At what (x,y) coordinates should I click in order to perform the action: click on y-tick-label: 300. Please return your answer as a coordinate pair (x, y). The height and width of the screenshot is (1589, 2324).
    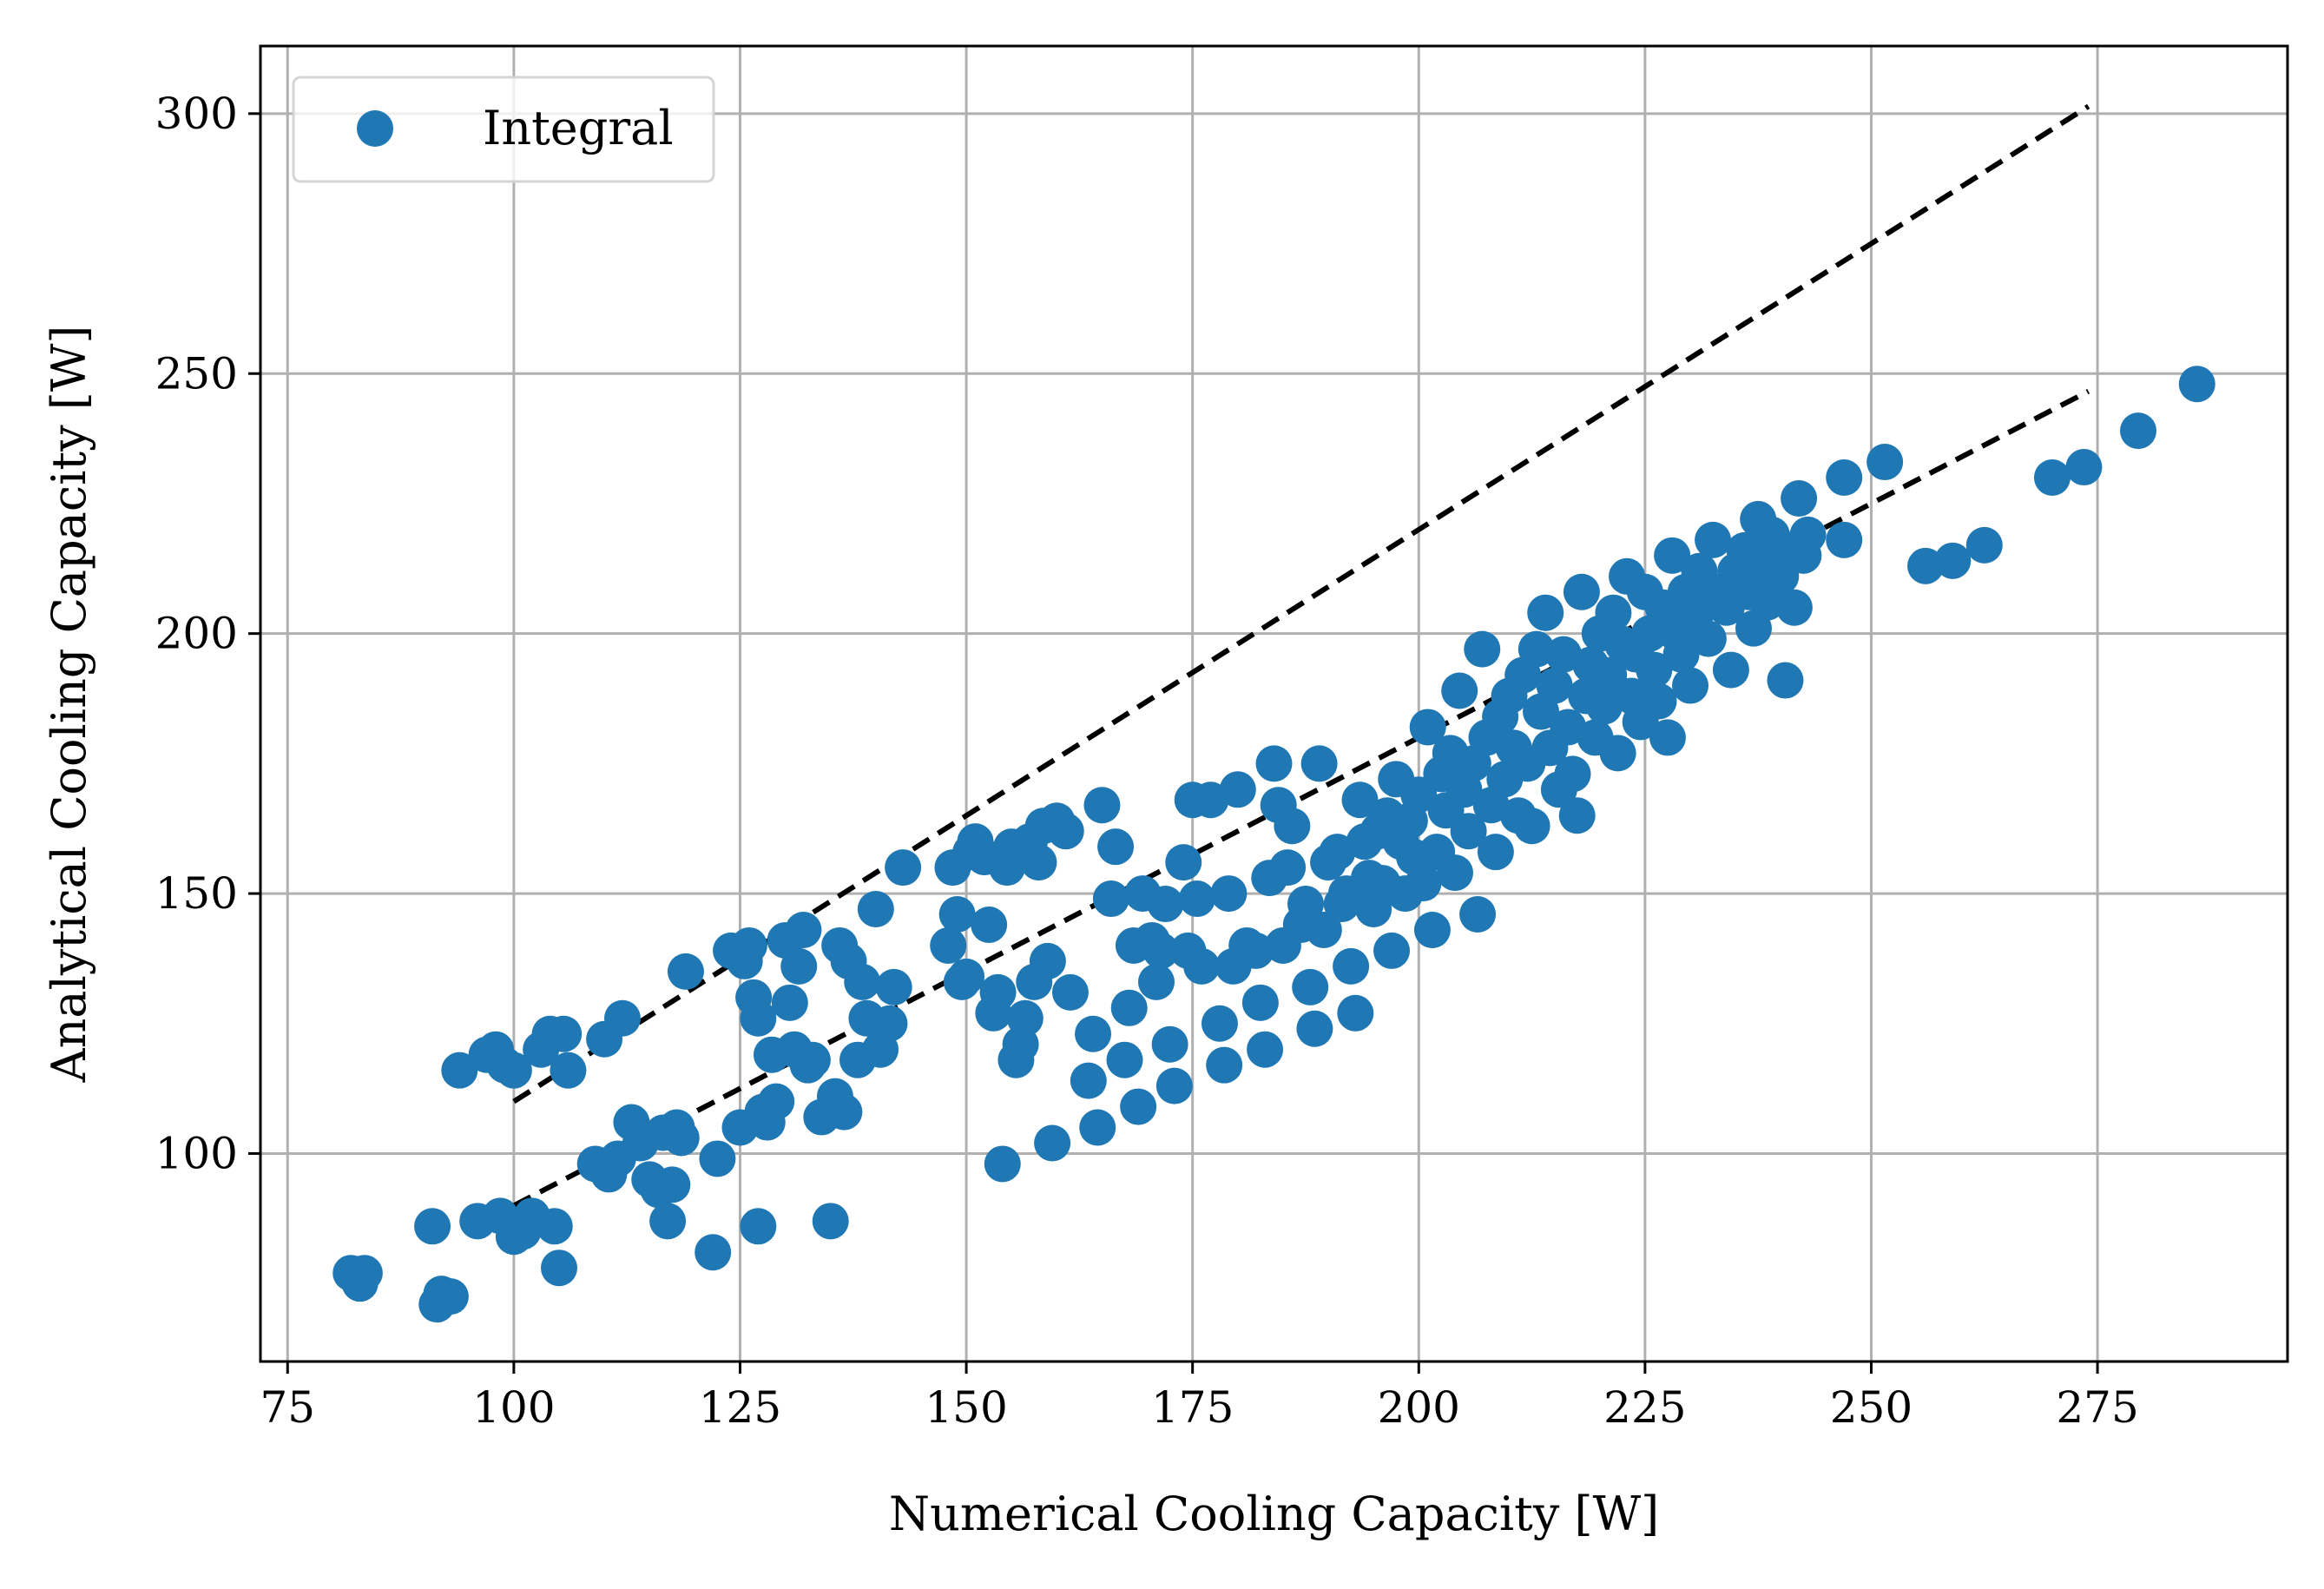
    Looking at the image, I should click on (196, 114).